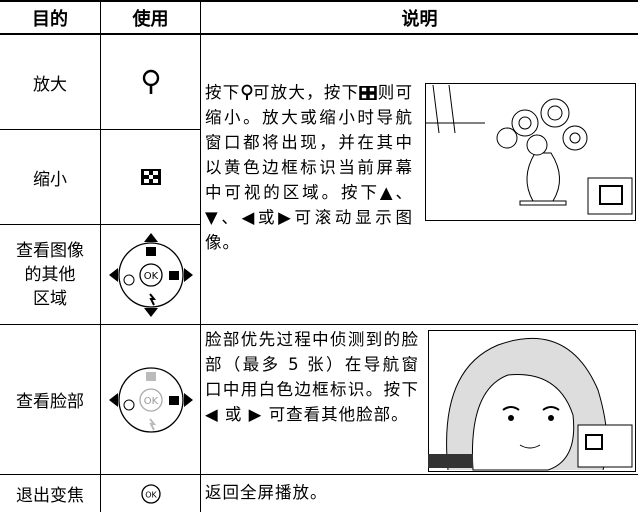 This screenshot has width=638, height=512. What do you see at coordinates (50, 298) in the screenshot?
I see `purpose-line: 区域` at bounding box center [50, 298].